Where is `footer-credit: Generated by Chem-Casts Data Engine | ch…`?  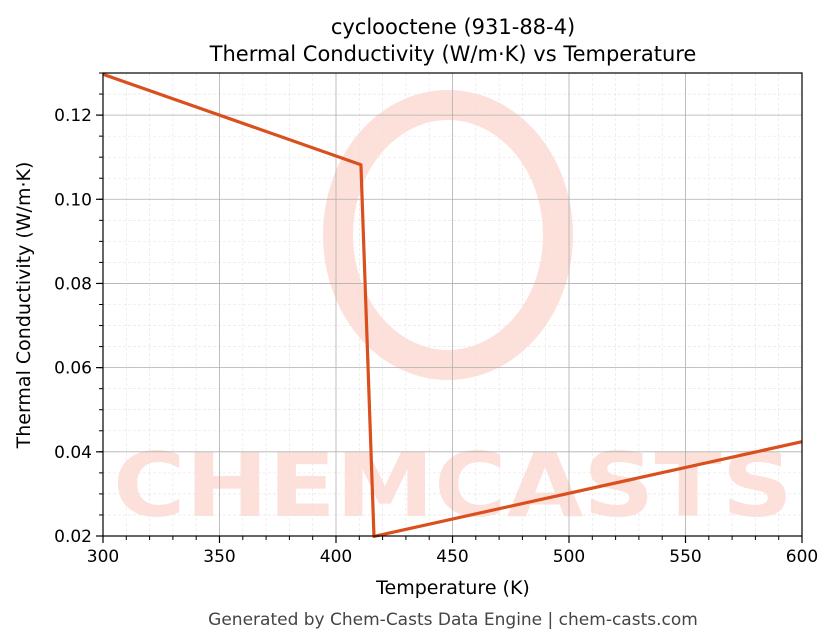 footer-credit: Generated by Chem-Casts Data Engine | ch… is located at coordinates (453, 620).